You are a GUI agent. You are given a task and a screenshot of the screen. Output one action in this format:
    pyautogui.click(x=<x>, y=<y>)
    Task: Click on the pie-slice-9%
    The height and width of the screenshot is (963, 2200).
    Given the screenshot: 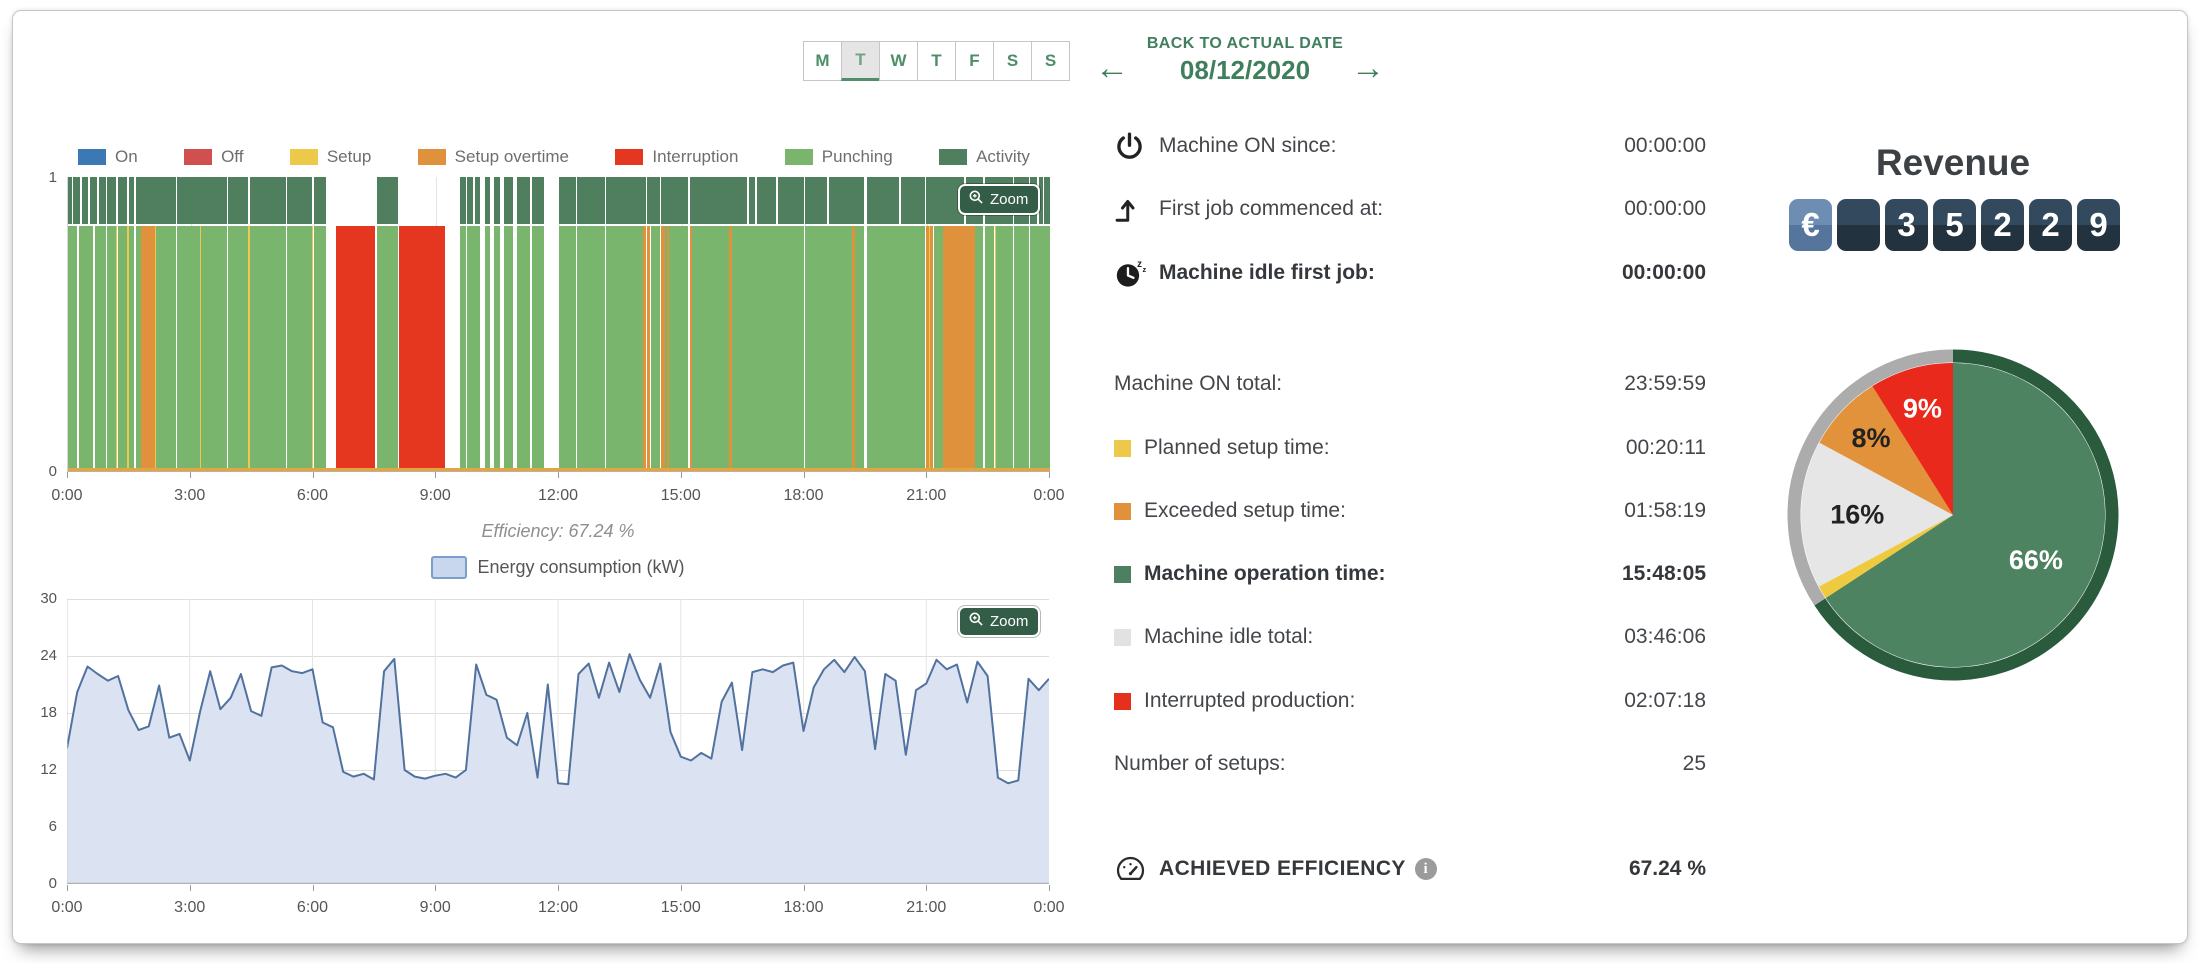 What is the action you would take?
    pyautogui.click(x=1912, y=439)
    